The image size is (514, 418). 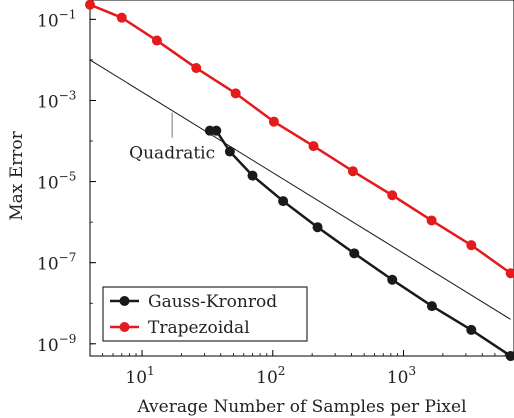 I want to click on legend-label-trapezoidal: Trapezoidal, so click(x=199, y=328).